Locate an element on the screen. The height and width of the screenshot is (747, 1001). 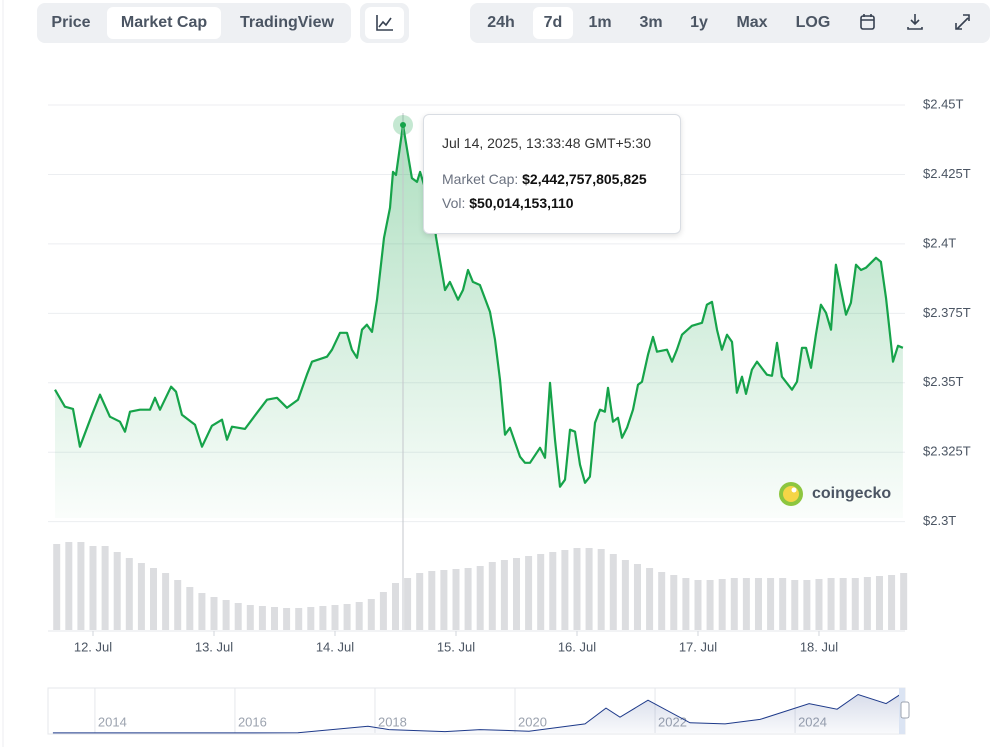
calendar-icon is located at coordinates (867, 22).